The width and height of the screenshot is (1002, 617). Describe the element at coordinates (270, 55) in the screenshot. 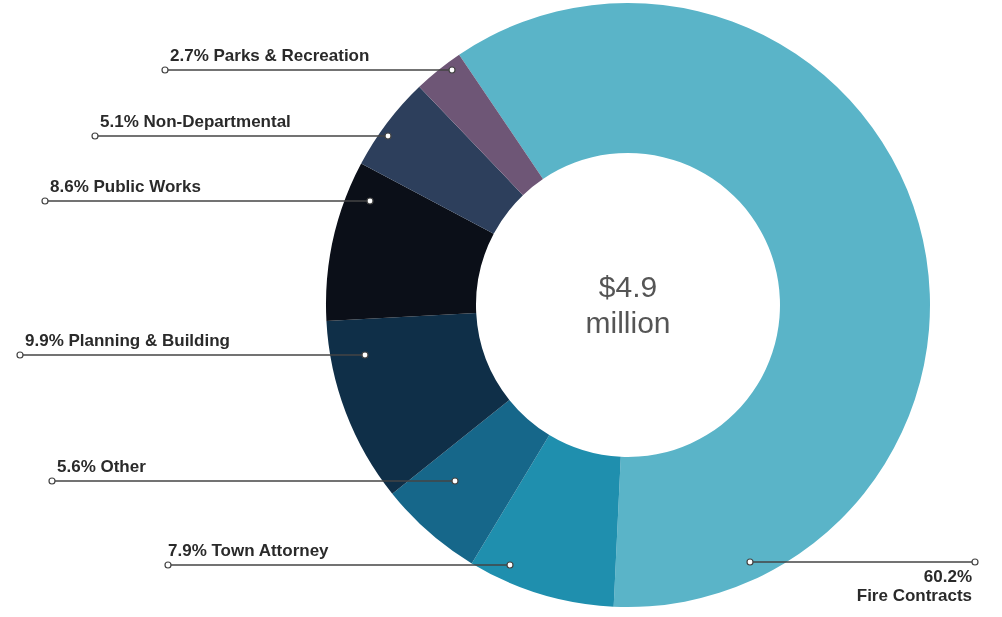

I see `slice-label: 2.7% Parks & Recreation` at that location.